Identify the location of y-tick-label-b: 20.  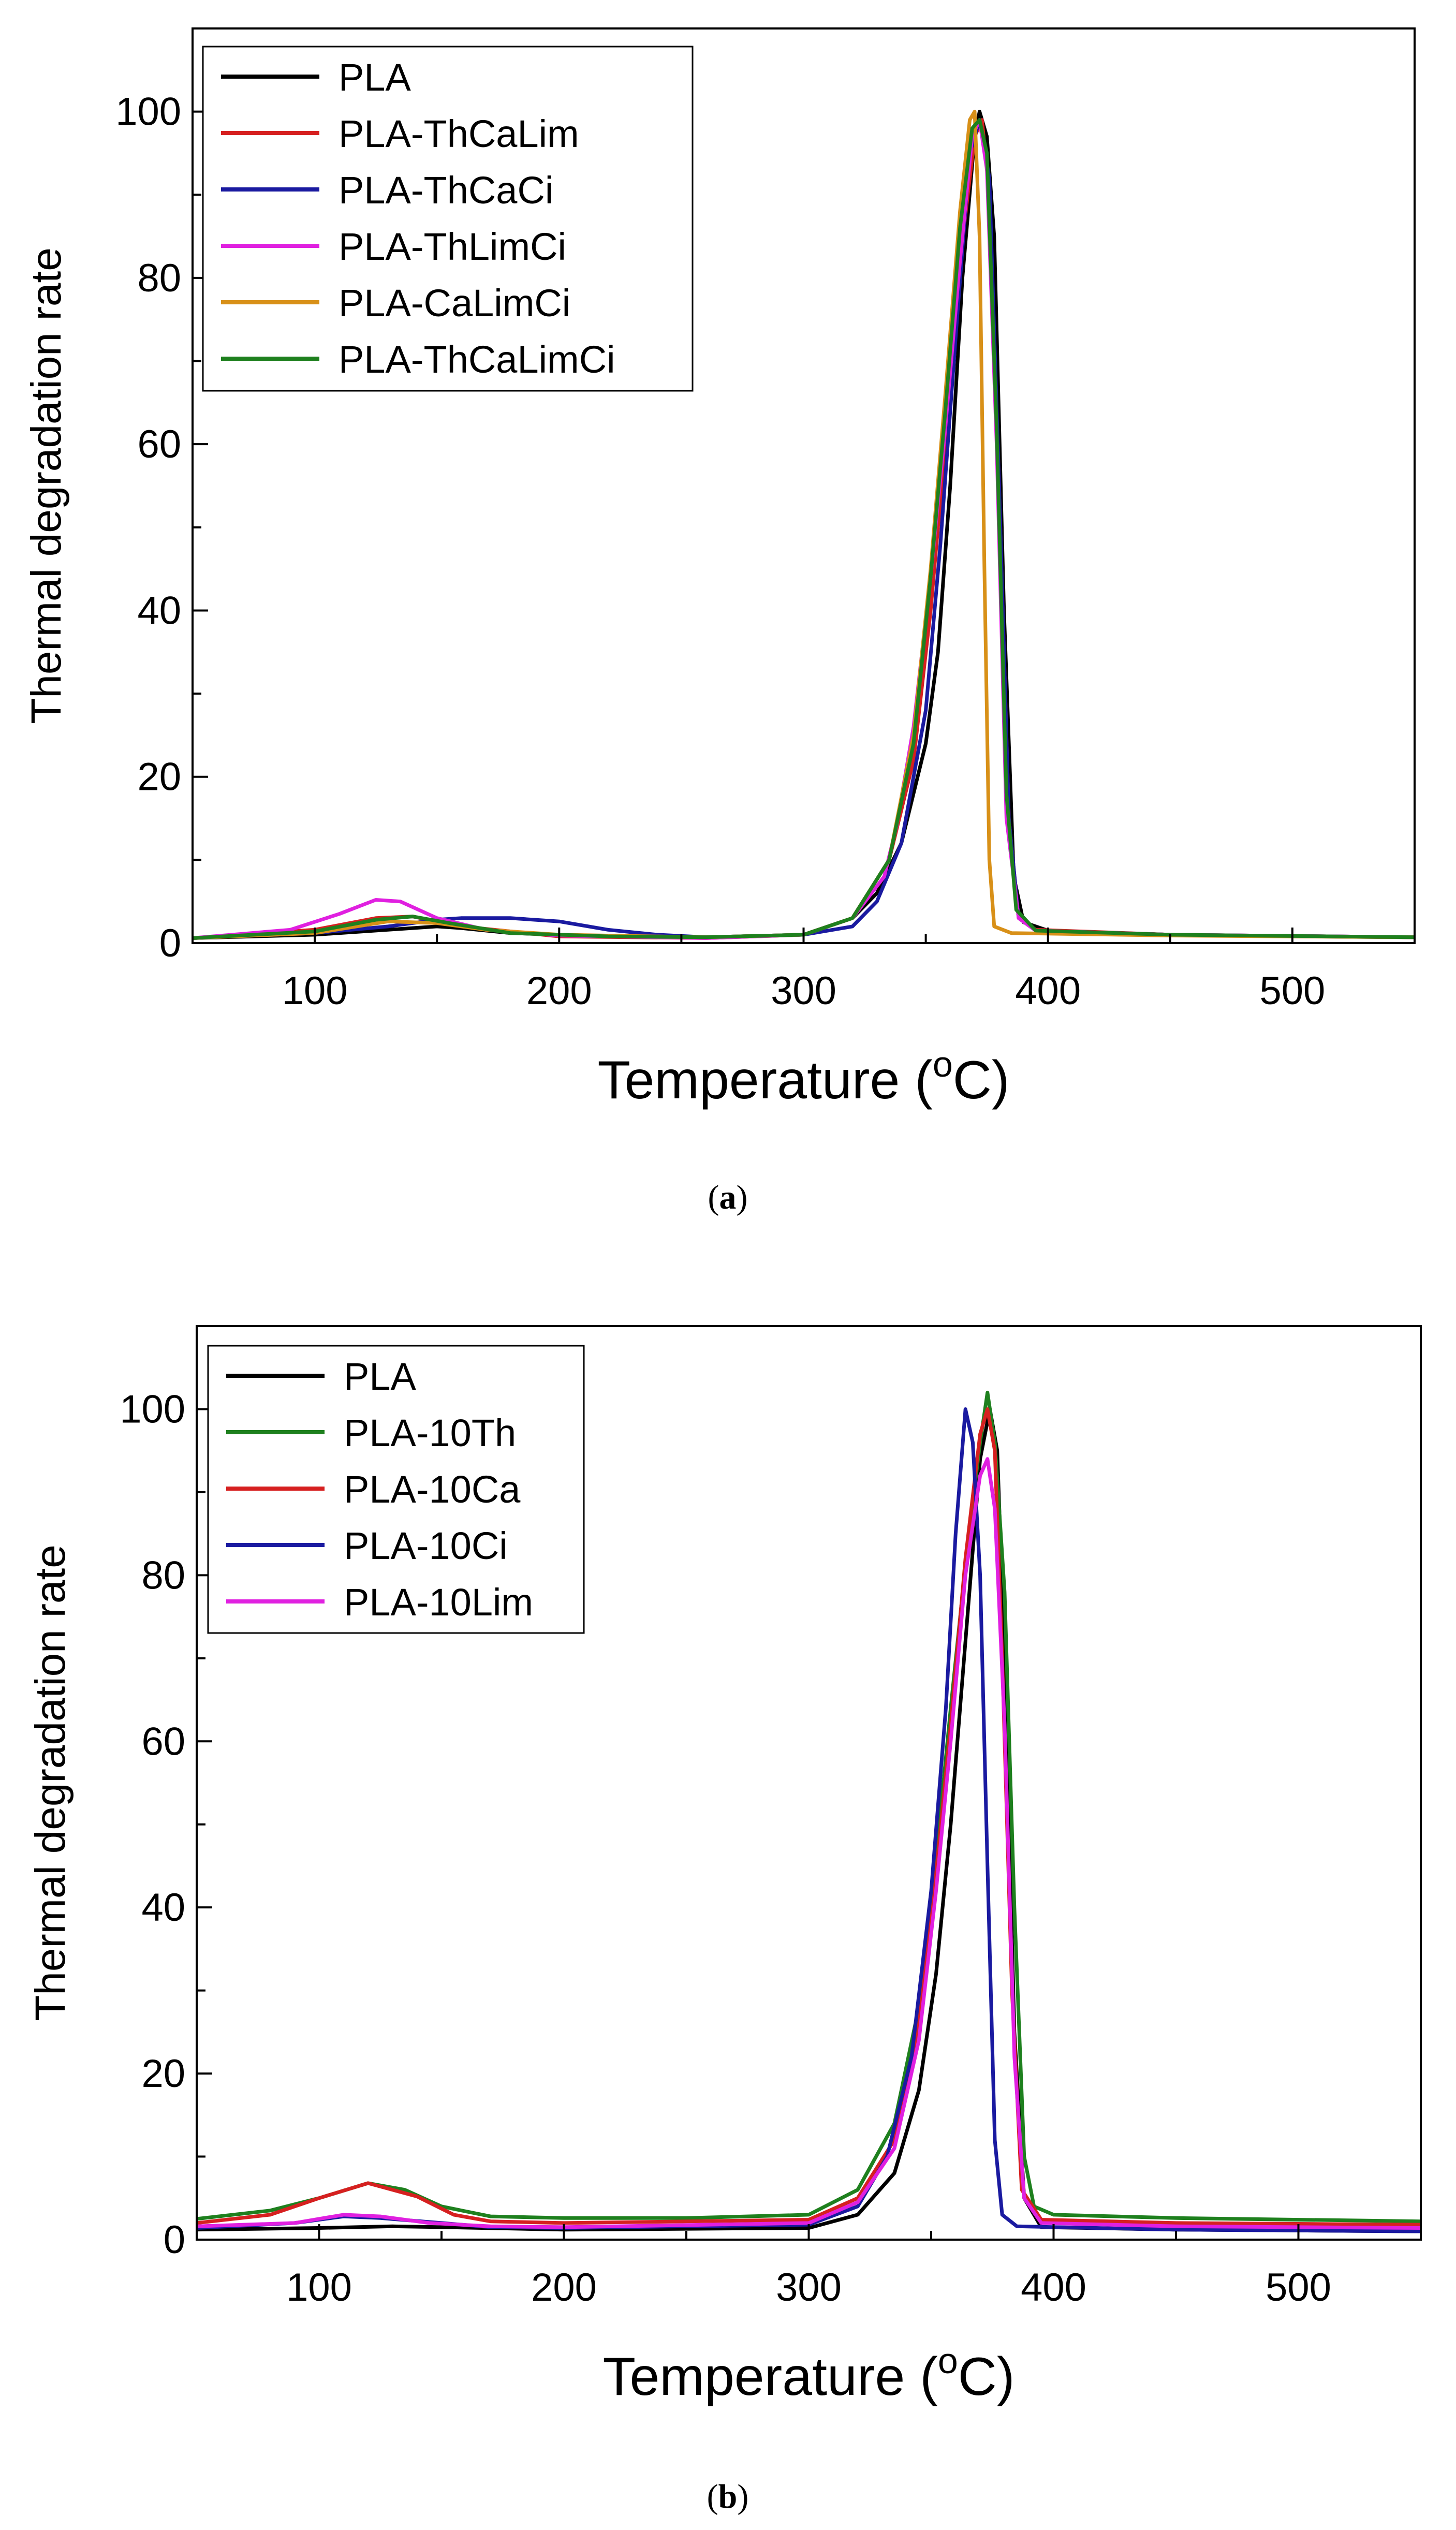
(163, 2074).